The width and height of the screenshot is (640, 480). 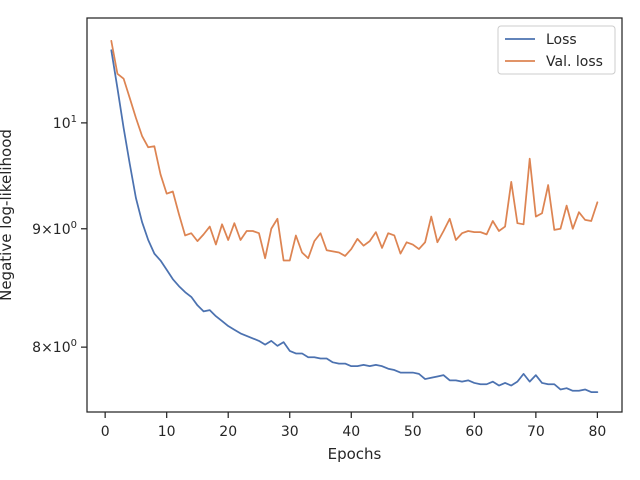 What do you see at coordinates (413, 432) in the screenshot?
I see `x-tick-label-5: 50` at bounding box center [413, 432].